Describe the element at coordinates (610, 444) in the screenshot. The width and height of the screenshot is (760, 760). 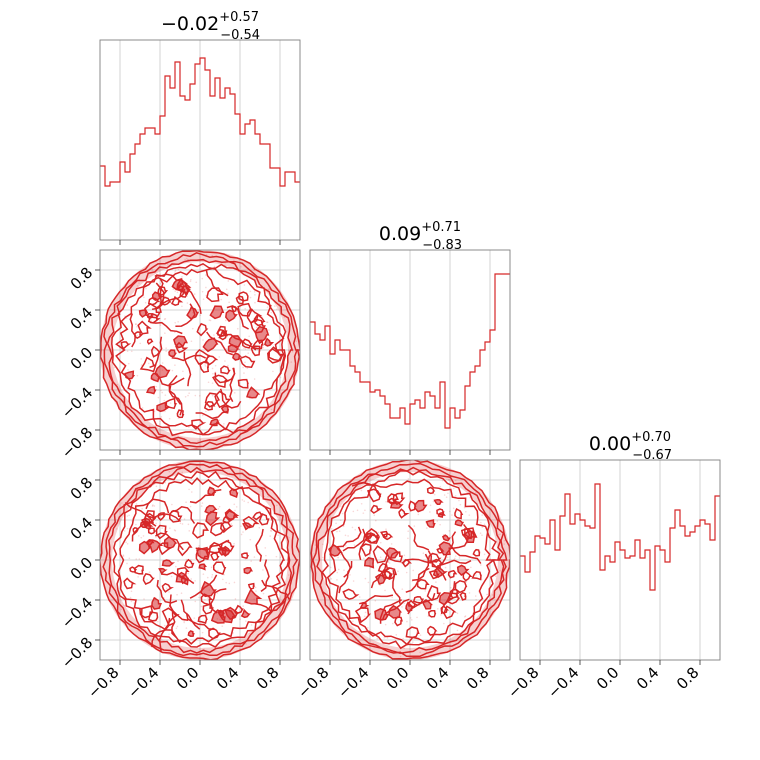
I see `title-value: 0.00` at that location.